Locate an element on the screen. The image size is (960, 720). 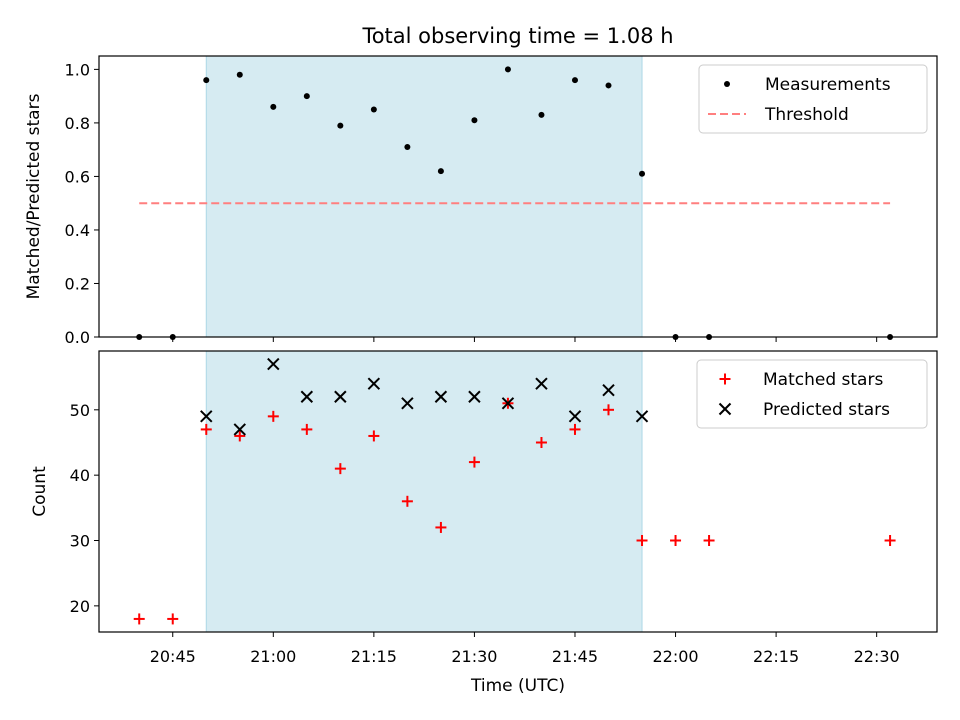
x-tick-label: 21:15 is located at coordinates (374, 656).